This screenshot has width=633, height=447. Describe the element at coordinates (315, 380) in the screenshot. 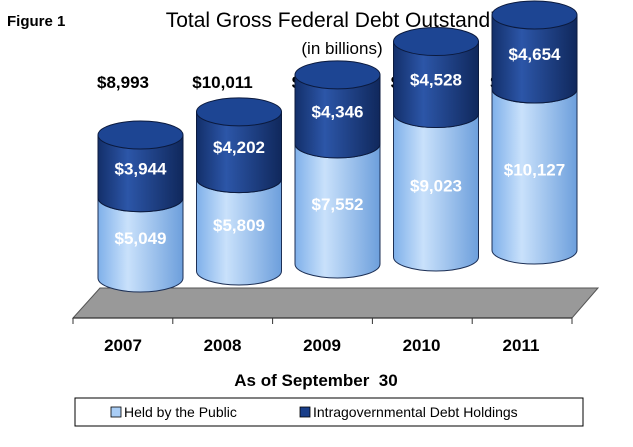

I see `x-axis-label: As of September 30` at that location.